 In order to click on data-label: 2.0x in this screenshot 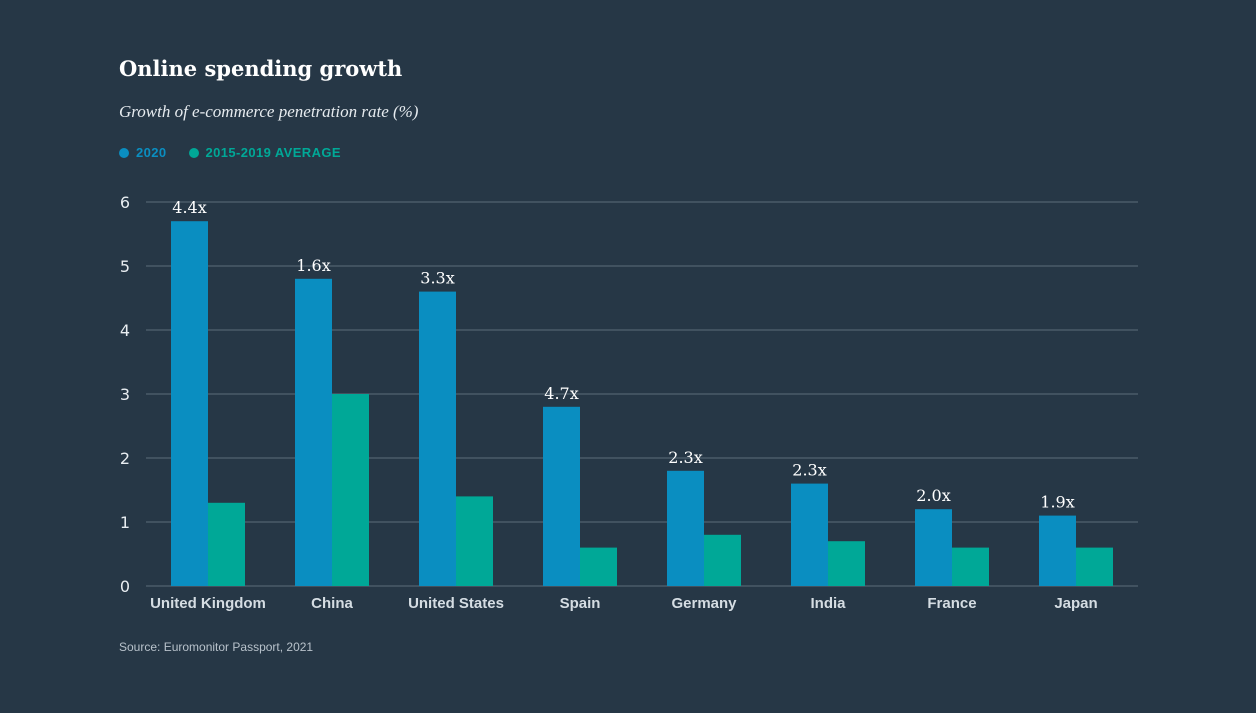, I will do `click(933, 495)`.